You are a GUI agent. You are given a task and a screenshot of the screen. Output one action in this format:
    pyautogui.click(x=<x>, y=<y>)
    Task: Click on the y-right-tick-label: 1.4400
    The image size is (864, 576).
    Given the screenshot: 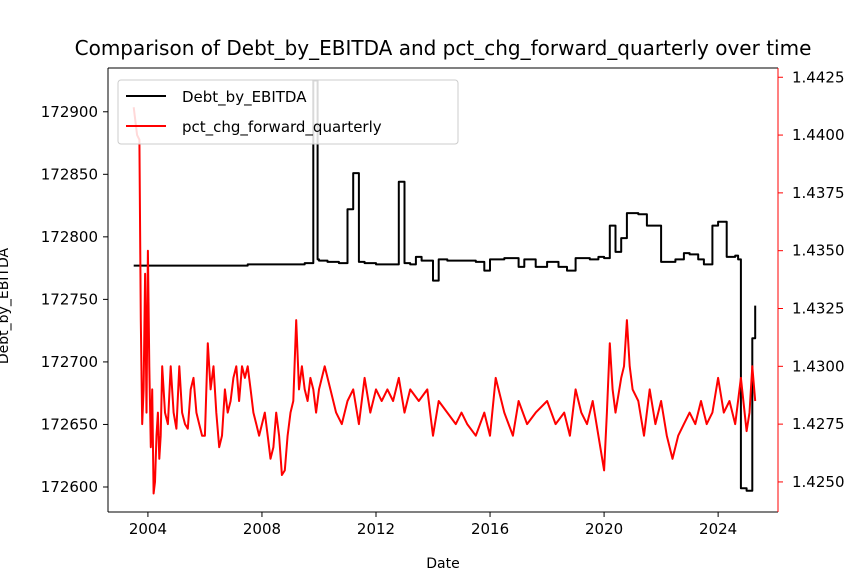 What is the action you would take?
    pyautogui.click(x=818, y=135)
    